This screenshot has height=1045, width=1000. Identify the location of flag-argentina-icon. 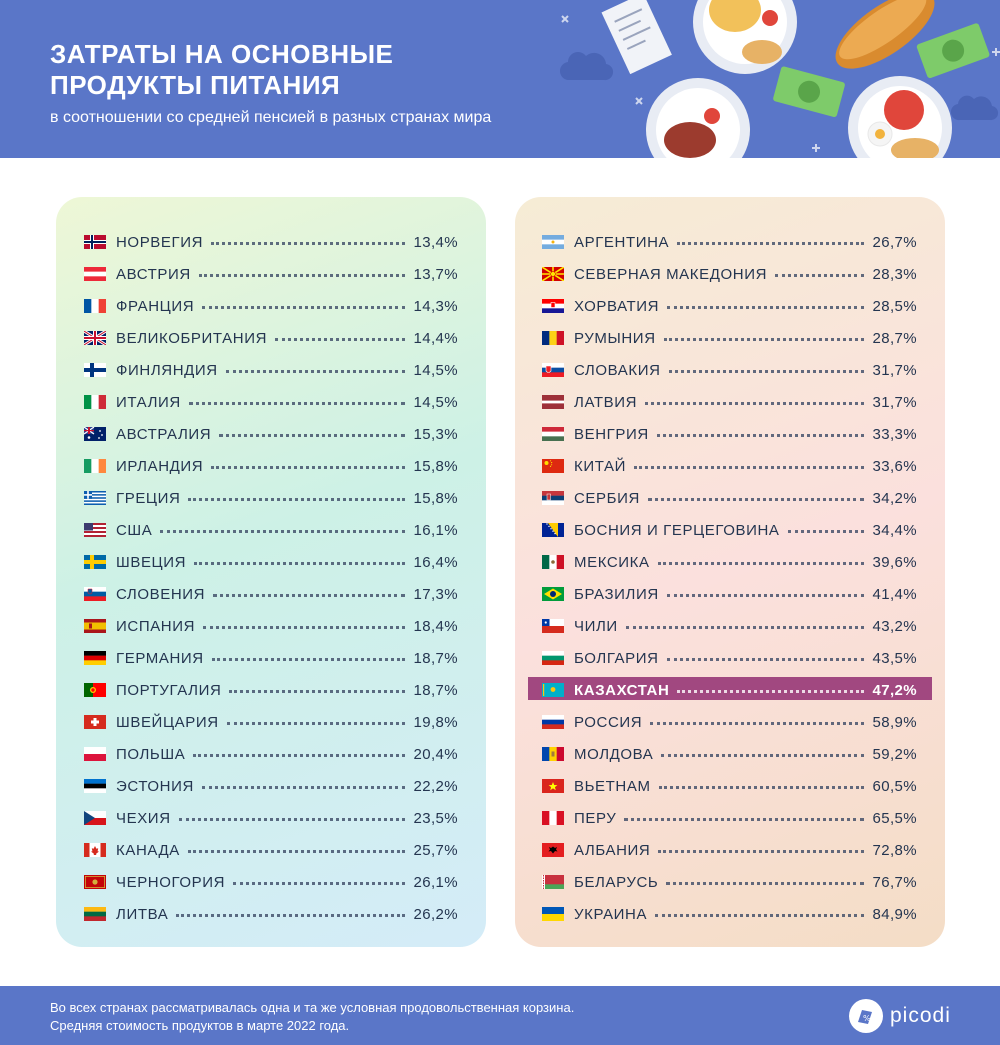
(553, 242).